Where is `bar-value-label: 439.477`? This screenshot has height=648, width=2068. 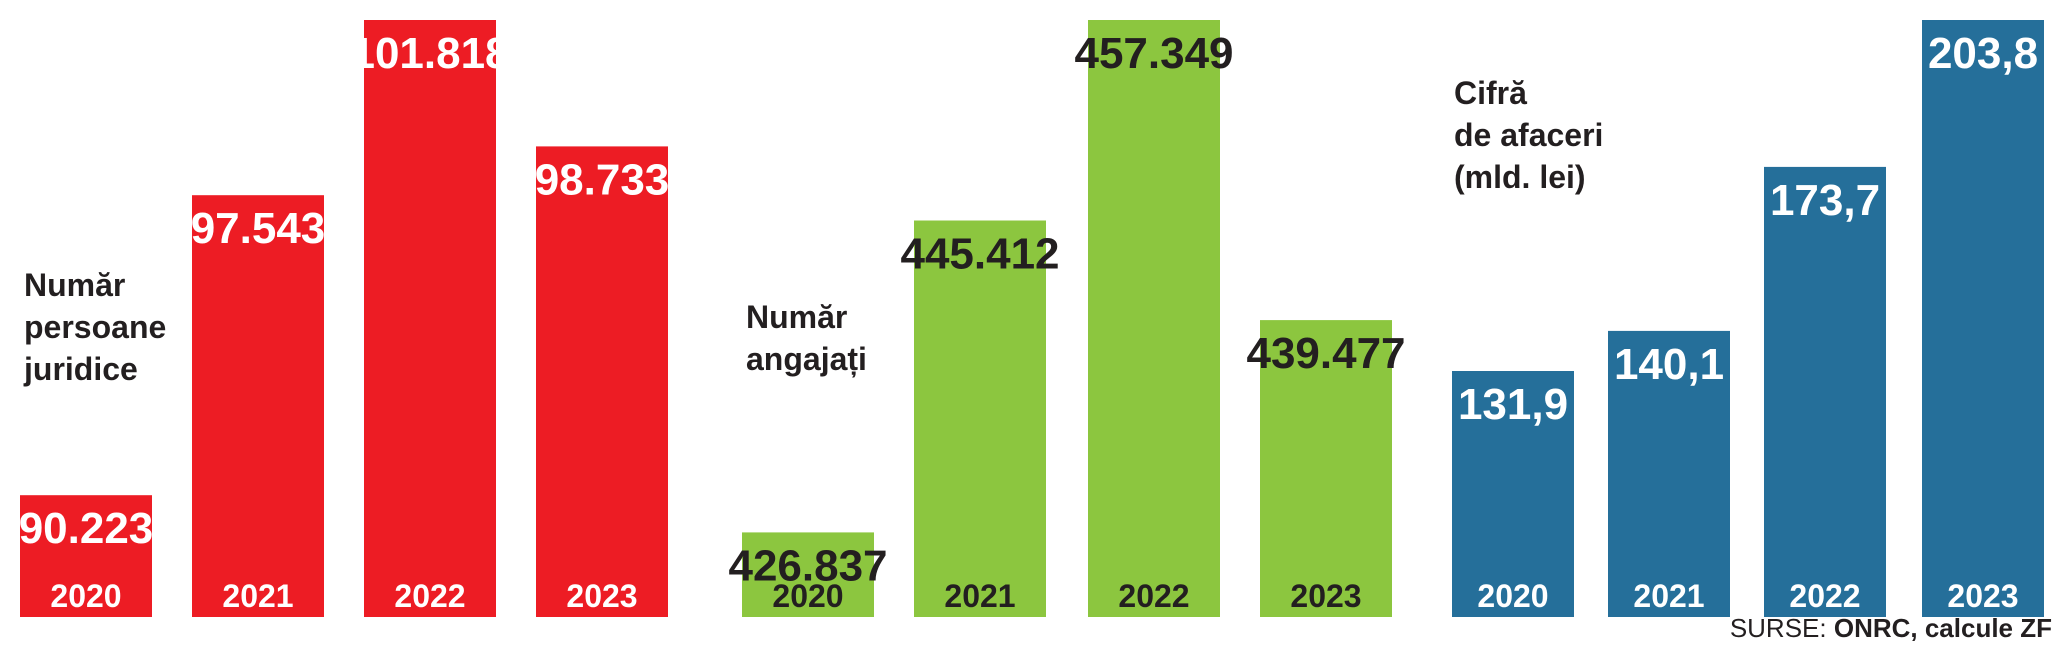 bar-value-label: 439.477 is located at coordinates (1325, 353).